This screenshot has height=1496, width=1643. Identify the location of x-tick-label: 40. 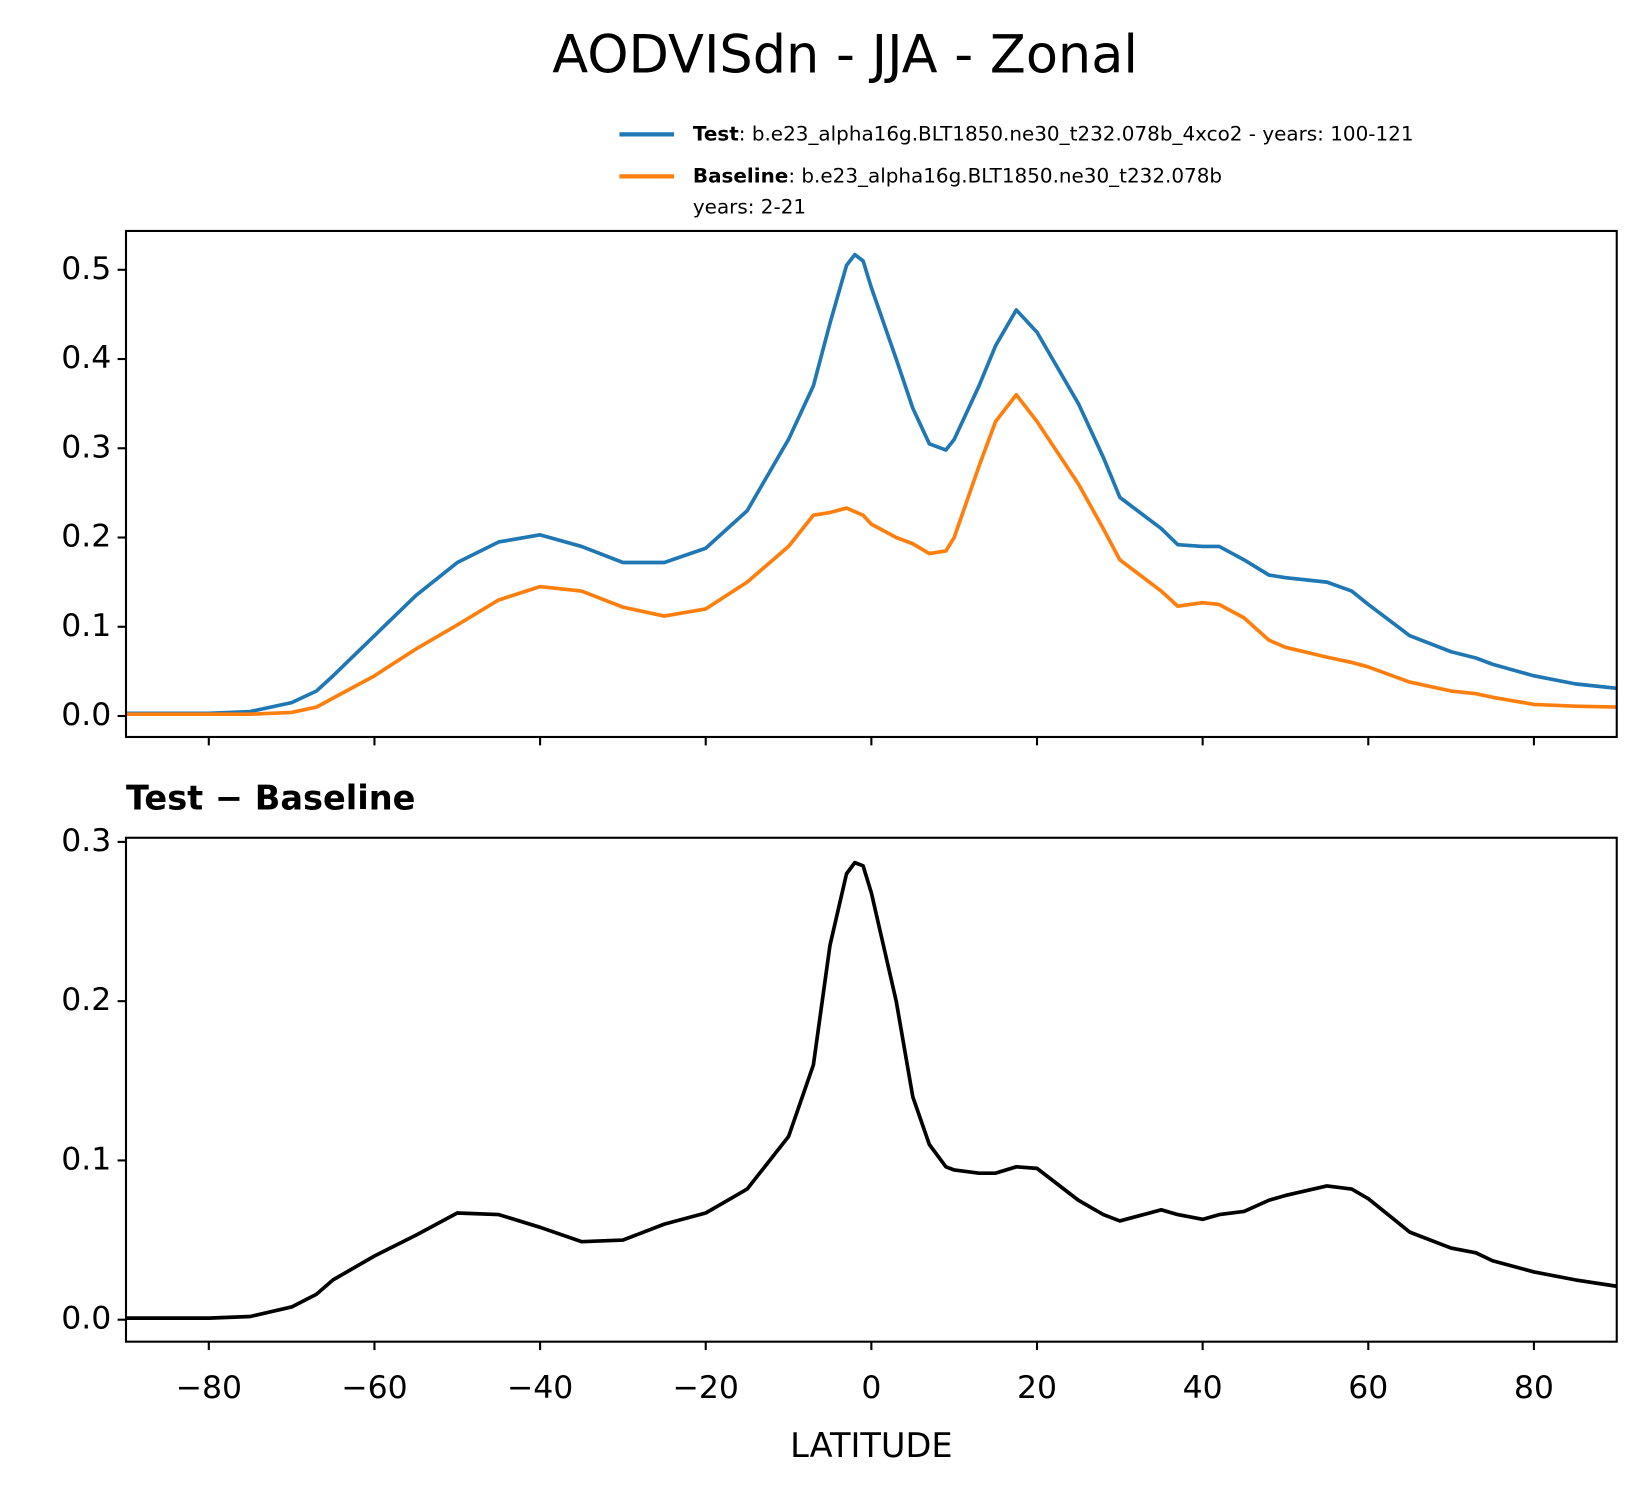
(1203, 1388).